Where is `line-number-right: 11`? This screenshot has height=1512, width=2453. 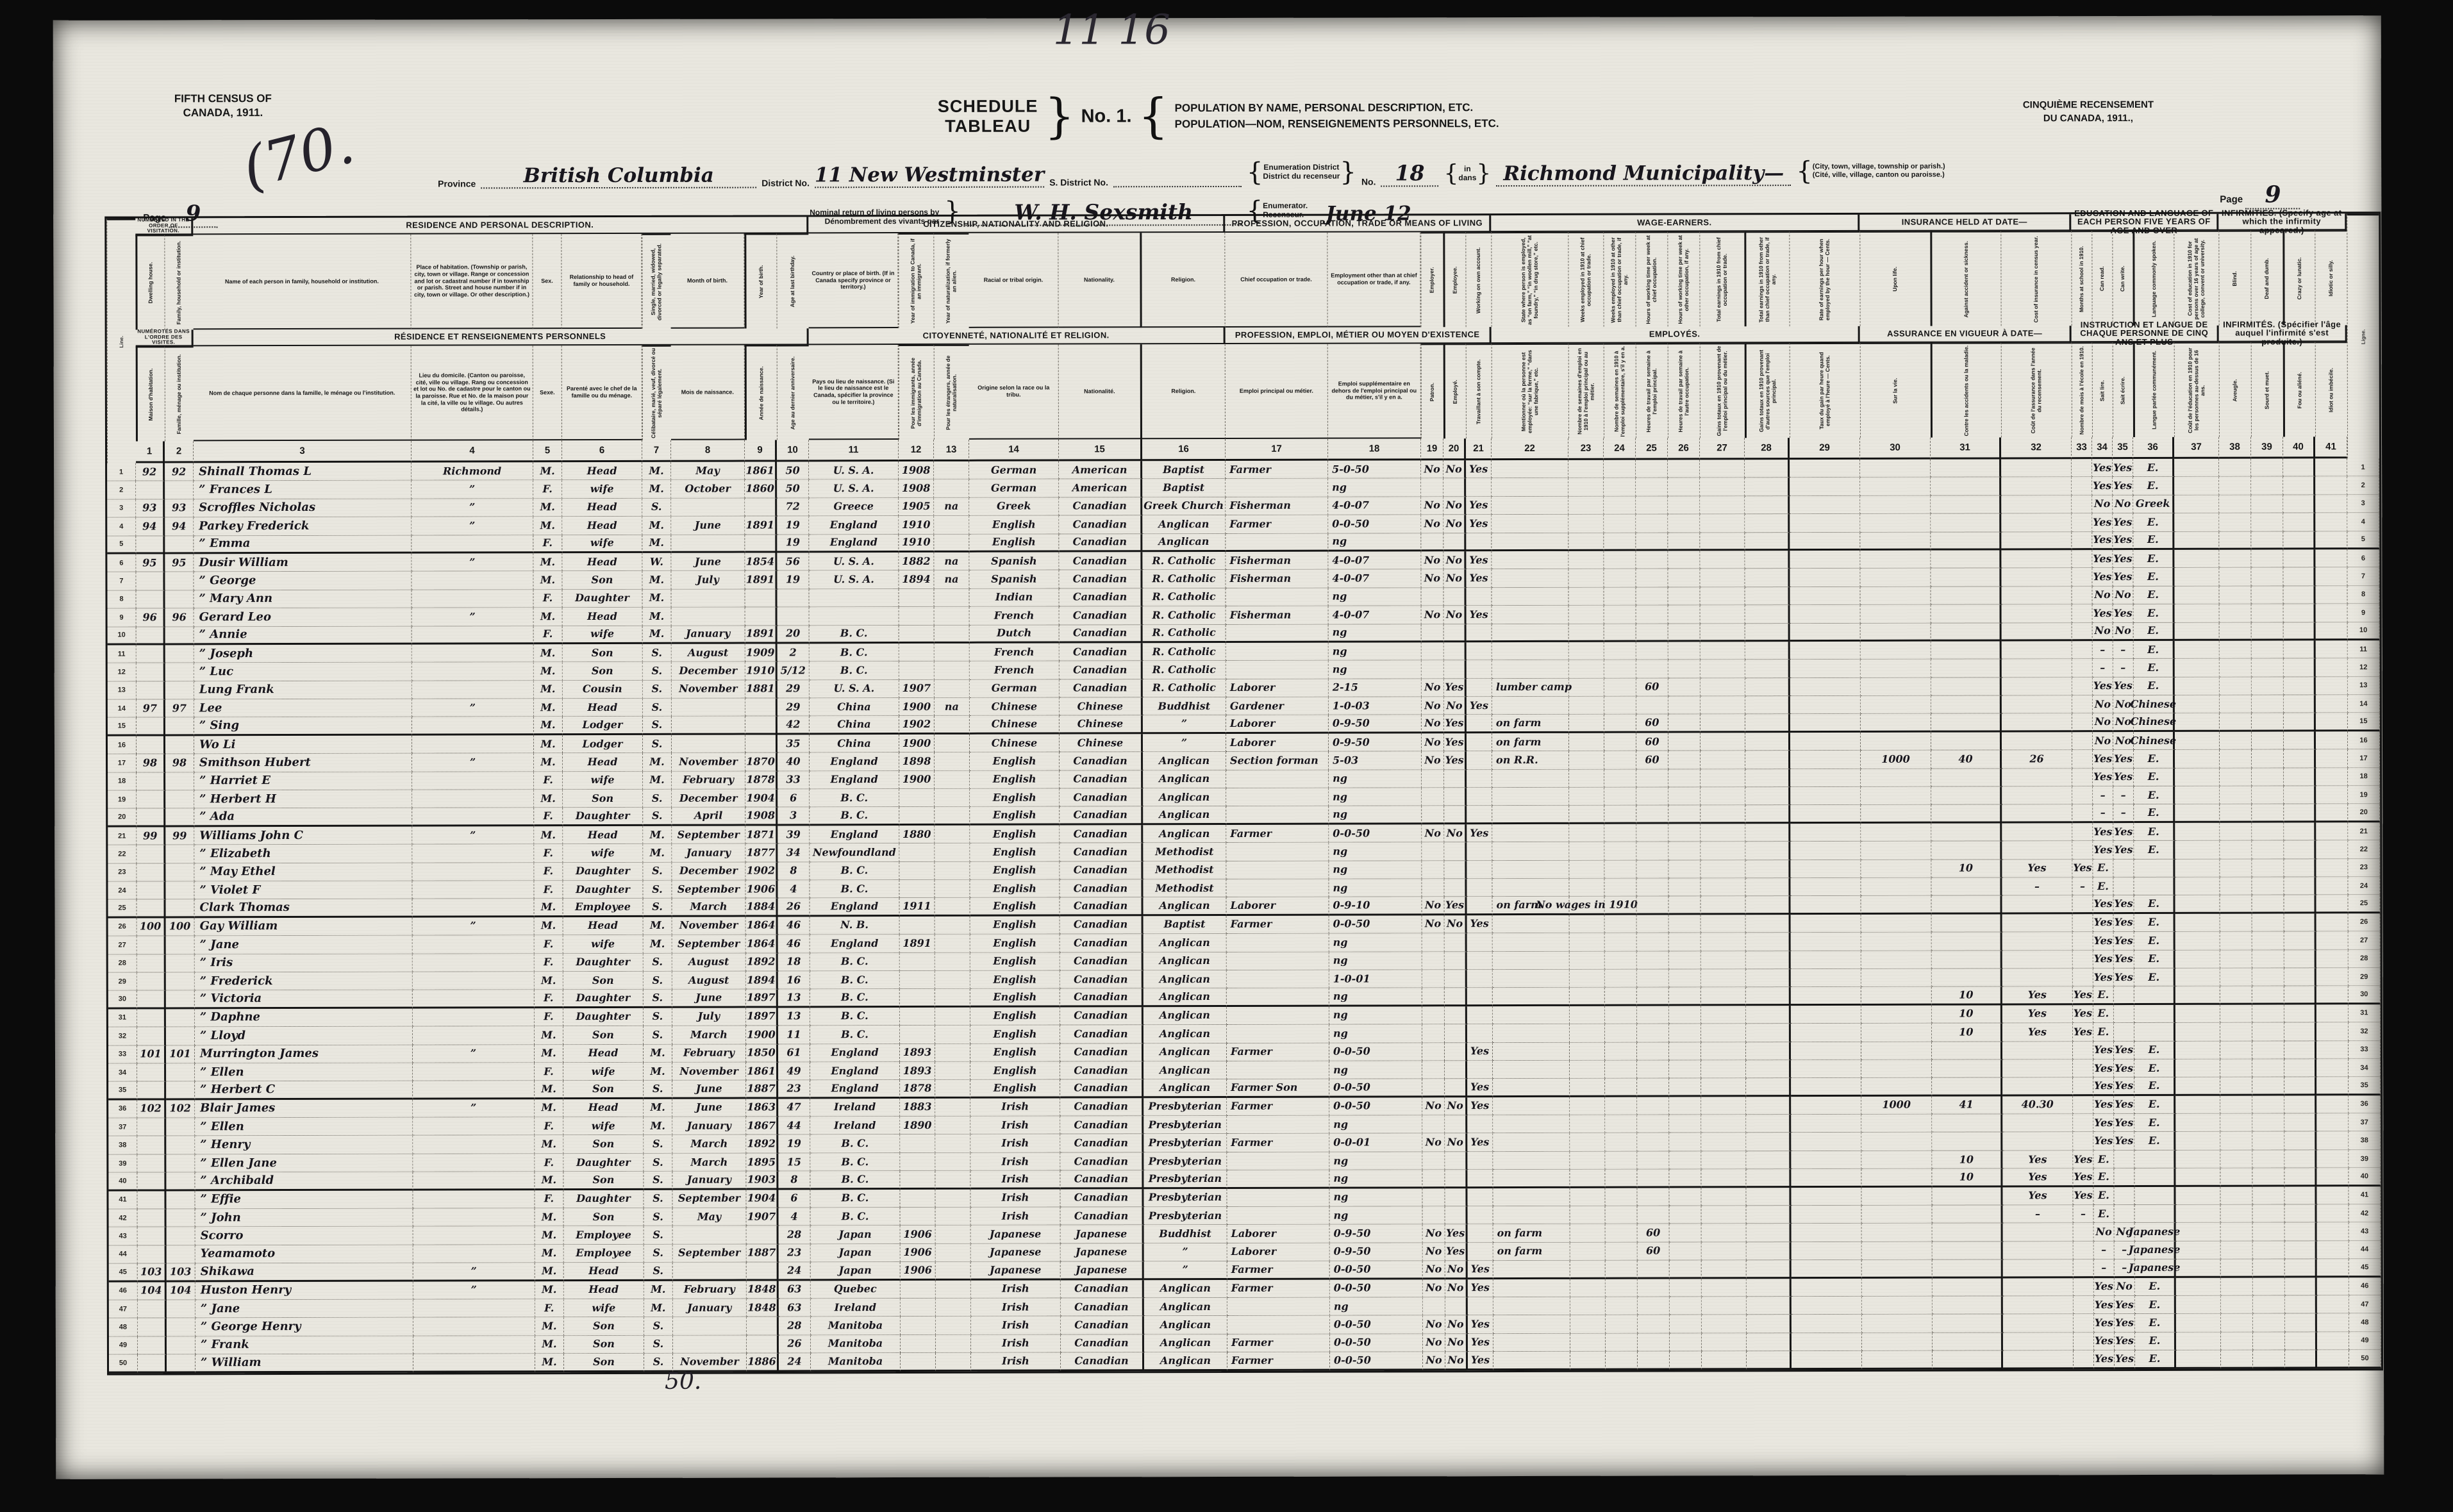
line-number-right: 11 is located at coordinates (2363, 649).